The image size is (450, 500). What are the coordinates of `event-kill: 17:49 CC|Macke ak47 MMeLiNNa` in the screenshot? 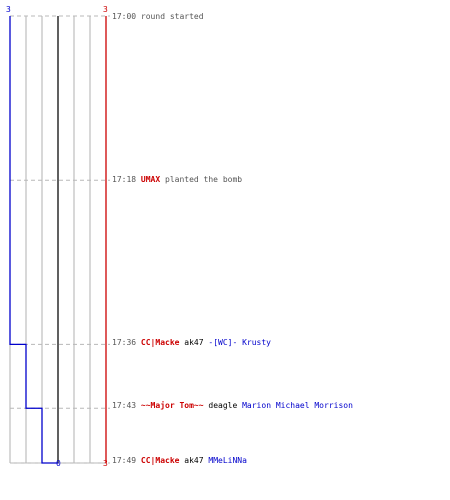 It's located at (179, 461).